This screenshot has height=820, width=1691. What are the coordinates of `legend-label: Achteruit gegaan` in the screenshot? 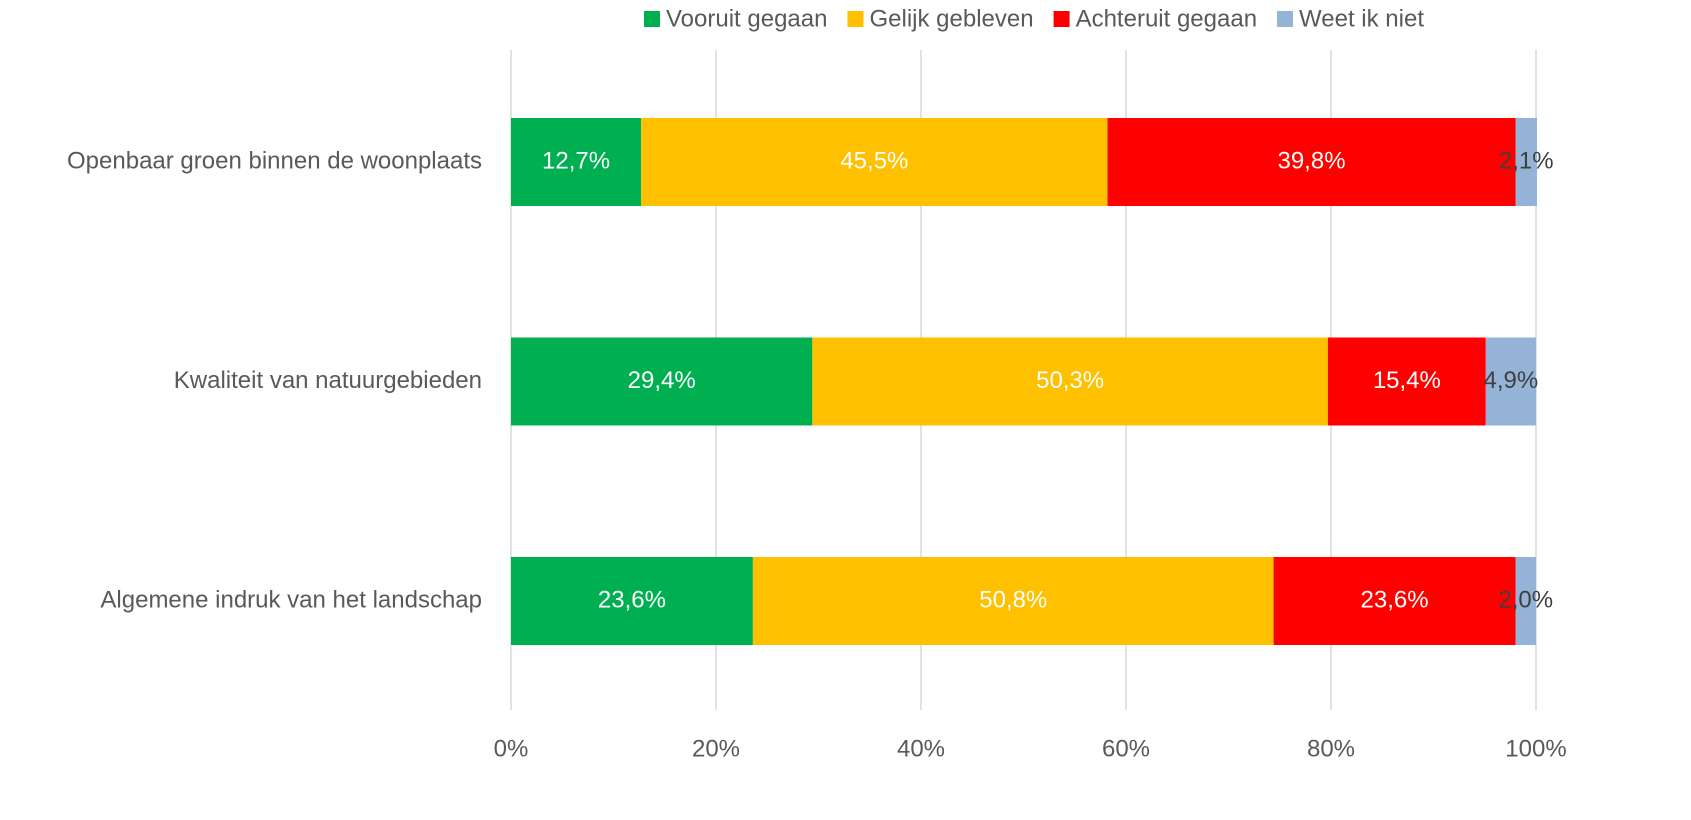 It's located at (1166, 18).